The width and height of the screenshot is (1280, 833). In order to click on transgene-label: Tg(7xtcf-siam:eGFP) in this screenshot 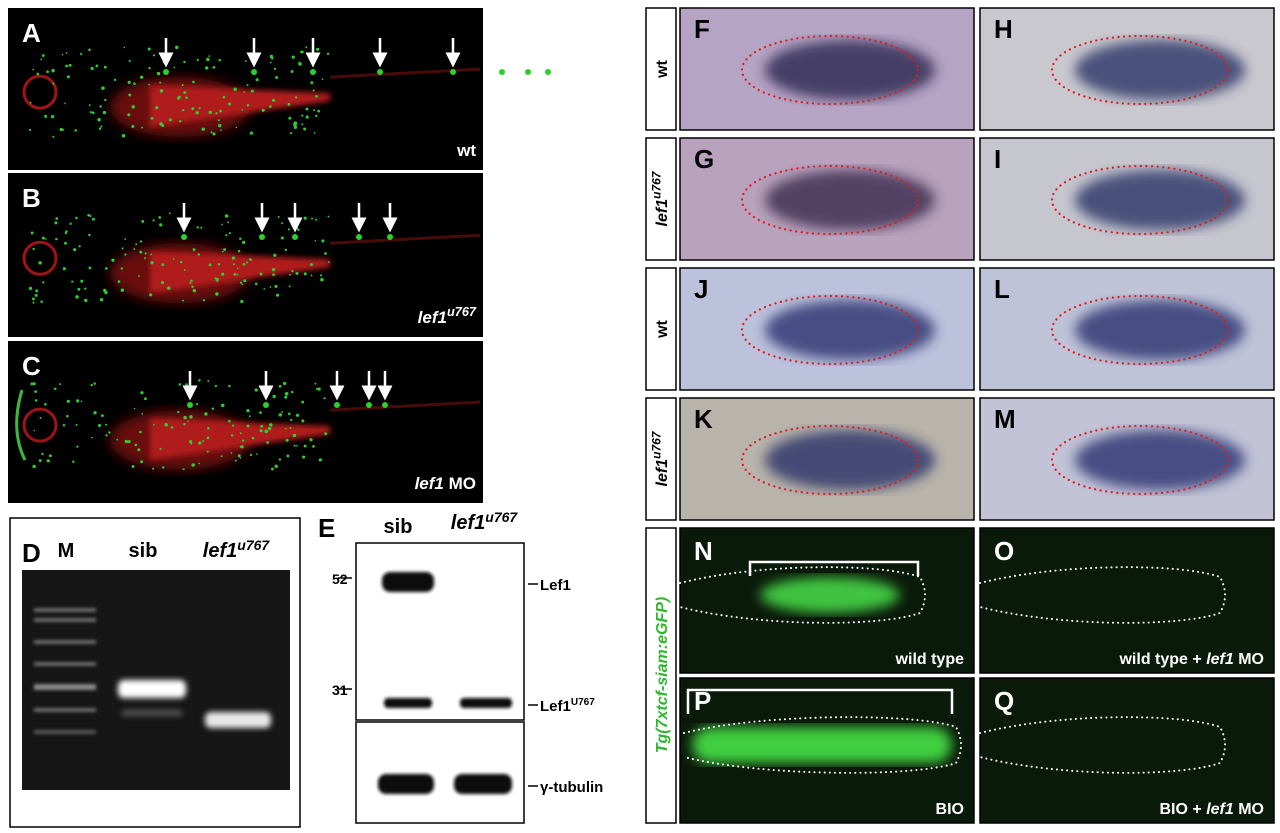, I will do `click(662, 675)`.